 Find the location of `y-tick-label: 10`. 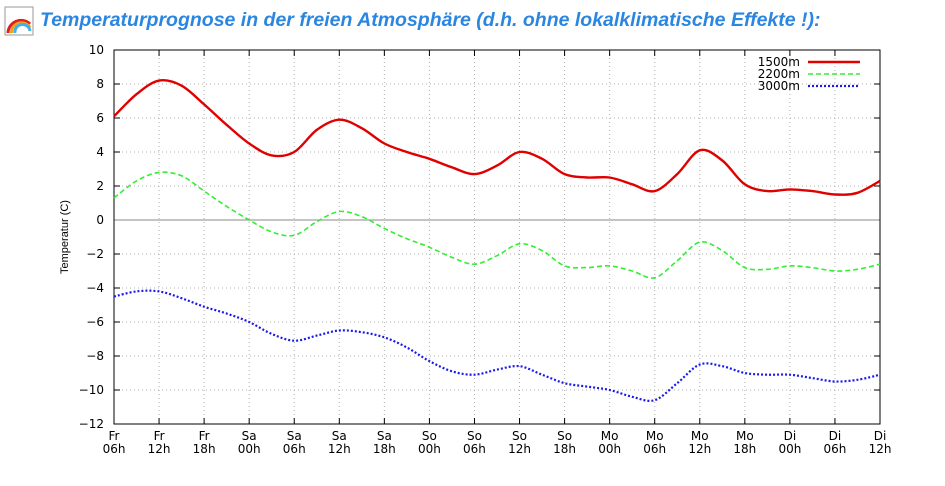

y-tick-label: 10 is located at coordinates (96, 50).